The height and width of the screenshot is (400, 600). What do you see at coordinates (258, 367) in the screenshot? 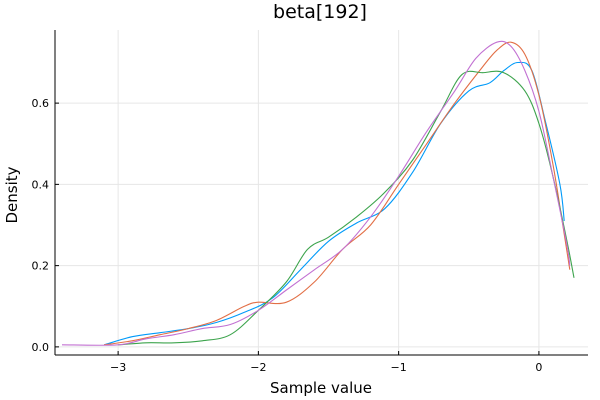
I see `x-tick-label-1: −2` at bounding box center [258, 367].